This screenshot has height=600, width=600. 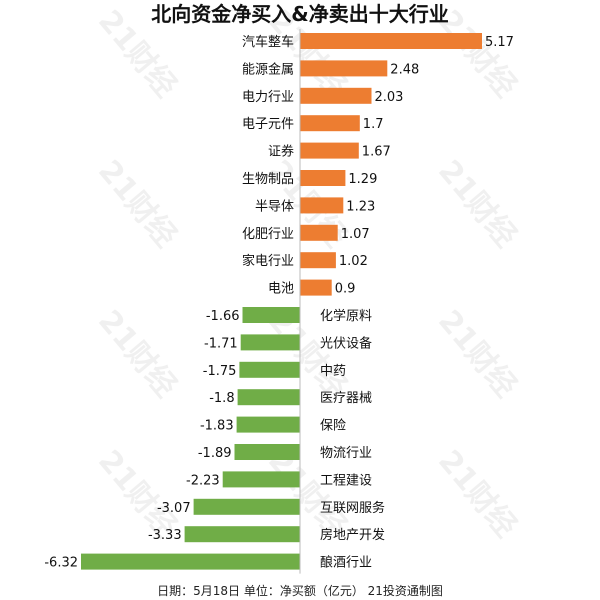 What do you see at coordinates (362, 179) in the screenshot?
I see `value-label: 1.29` at bounding box center [362, 179].